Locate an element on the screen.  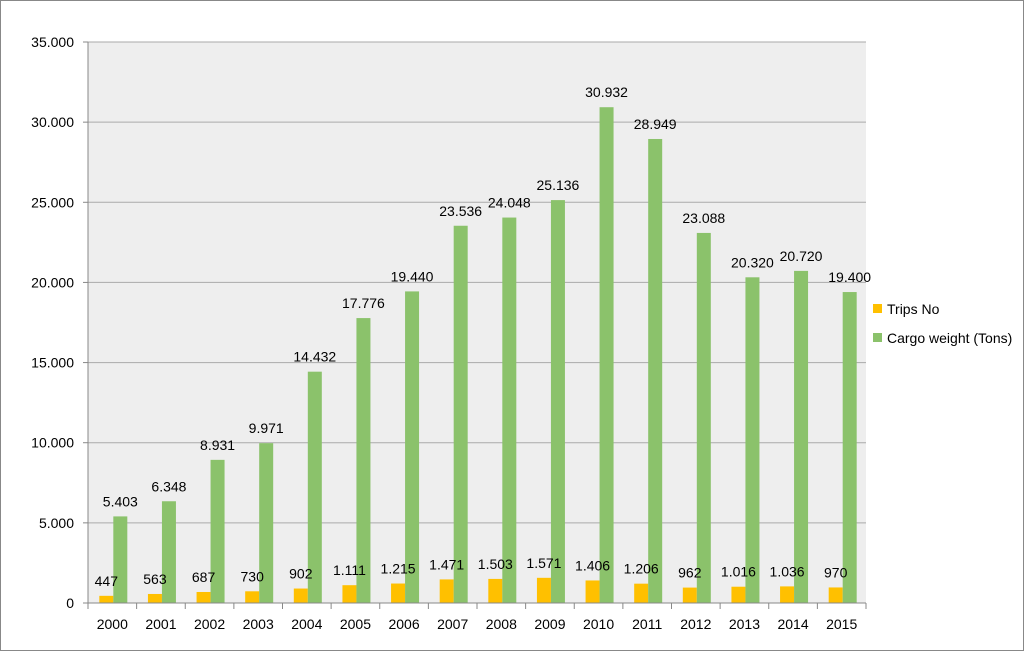
legend: Trips No Cargo weight (Tons) is located at coordinates (942, 323).